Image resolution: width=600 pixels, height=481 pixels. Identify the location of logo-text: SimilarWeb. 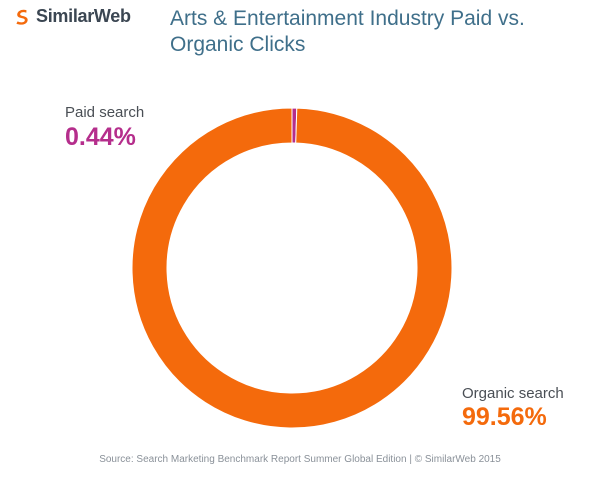
(83, 16).